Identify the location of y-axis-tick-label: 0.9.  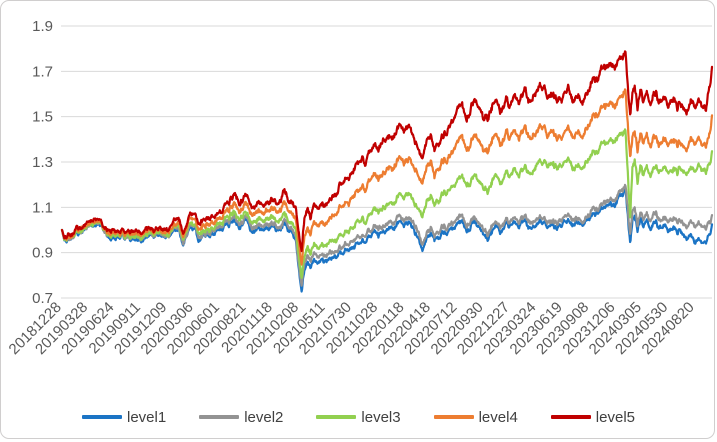
(42, 253).